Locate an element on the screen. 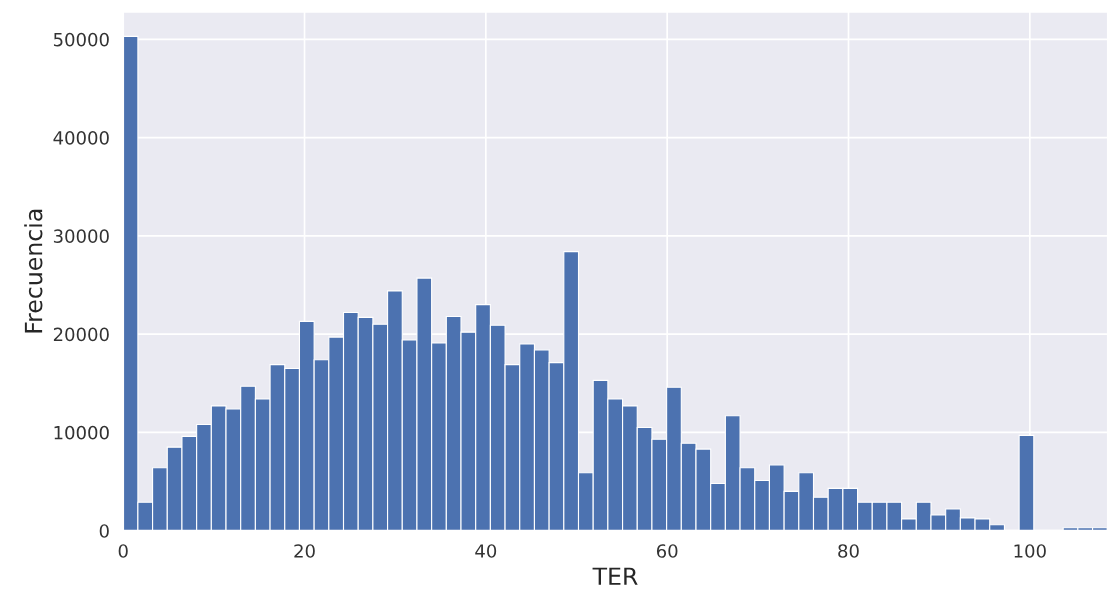  y-tick-label: 10000 is located at coordinates (81, 432).